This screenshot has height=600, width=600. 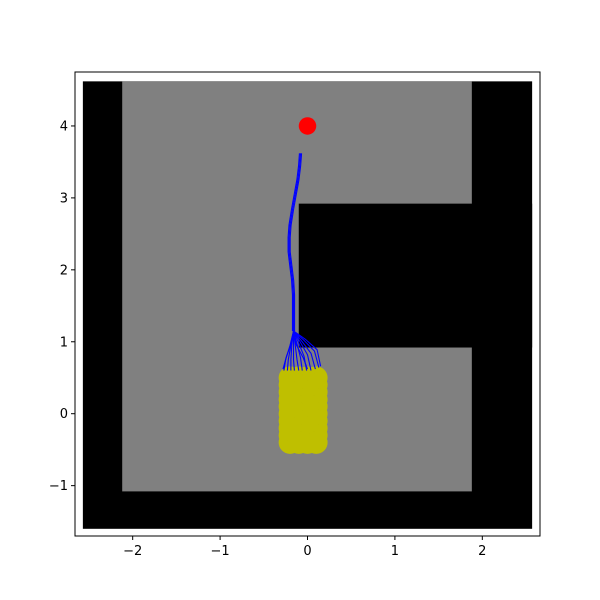 What do you see at coordinates (64, 198) in the screenshot?
I see `y-tick-label: 3` at bounding box center [64, 198].